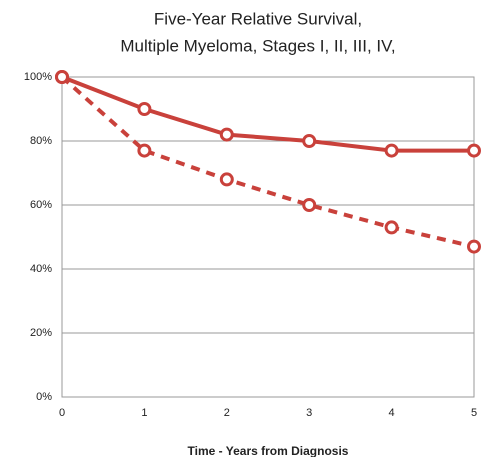 This screenshot has height=457, width=495. What do you see at coordinates (41, 141) in the screenshot?
I see `y-tick-label: 80%` at bounding box center [41, 141].